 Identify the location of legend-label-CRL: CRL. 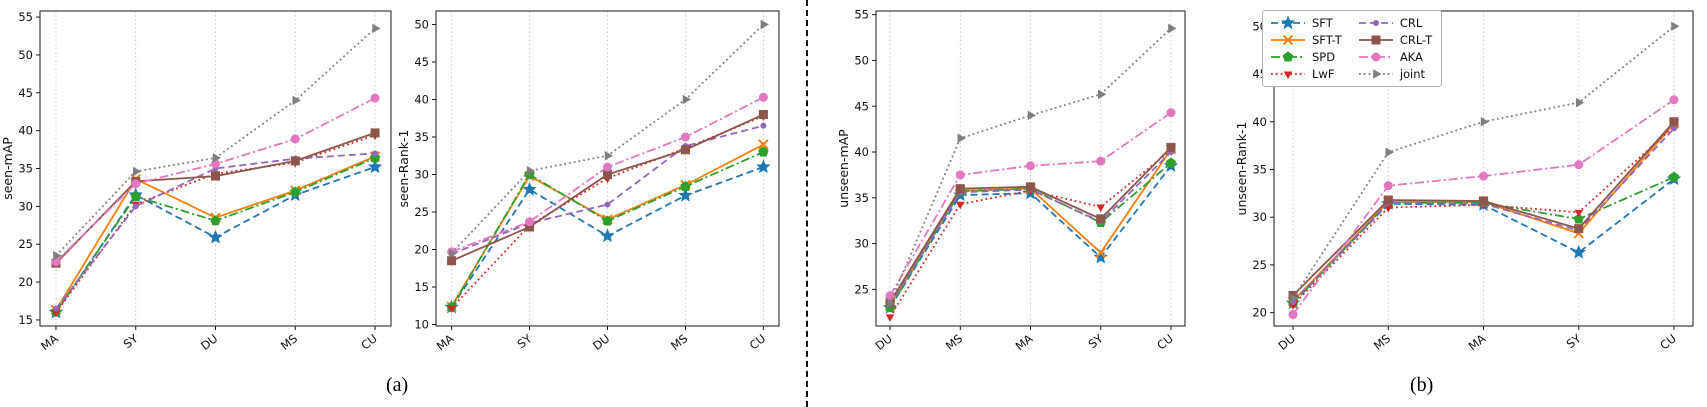
(1411, 23).